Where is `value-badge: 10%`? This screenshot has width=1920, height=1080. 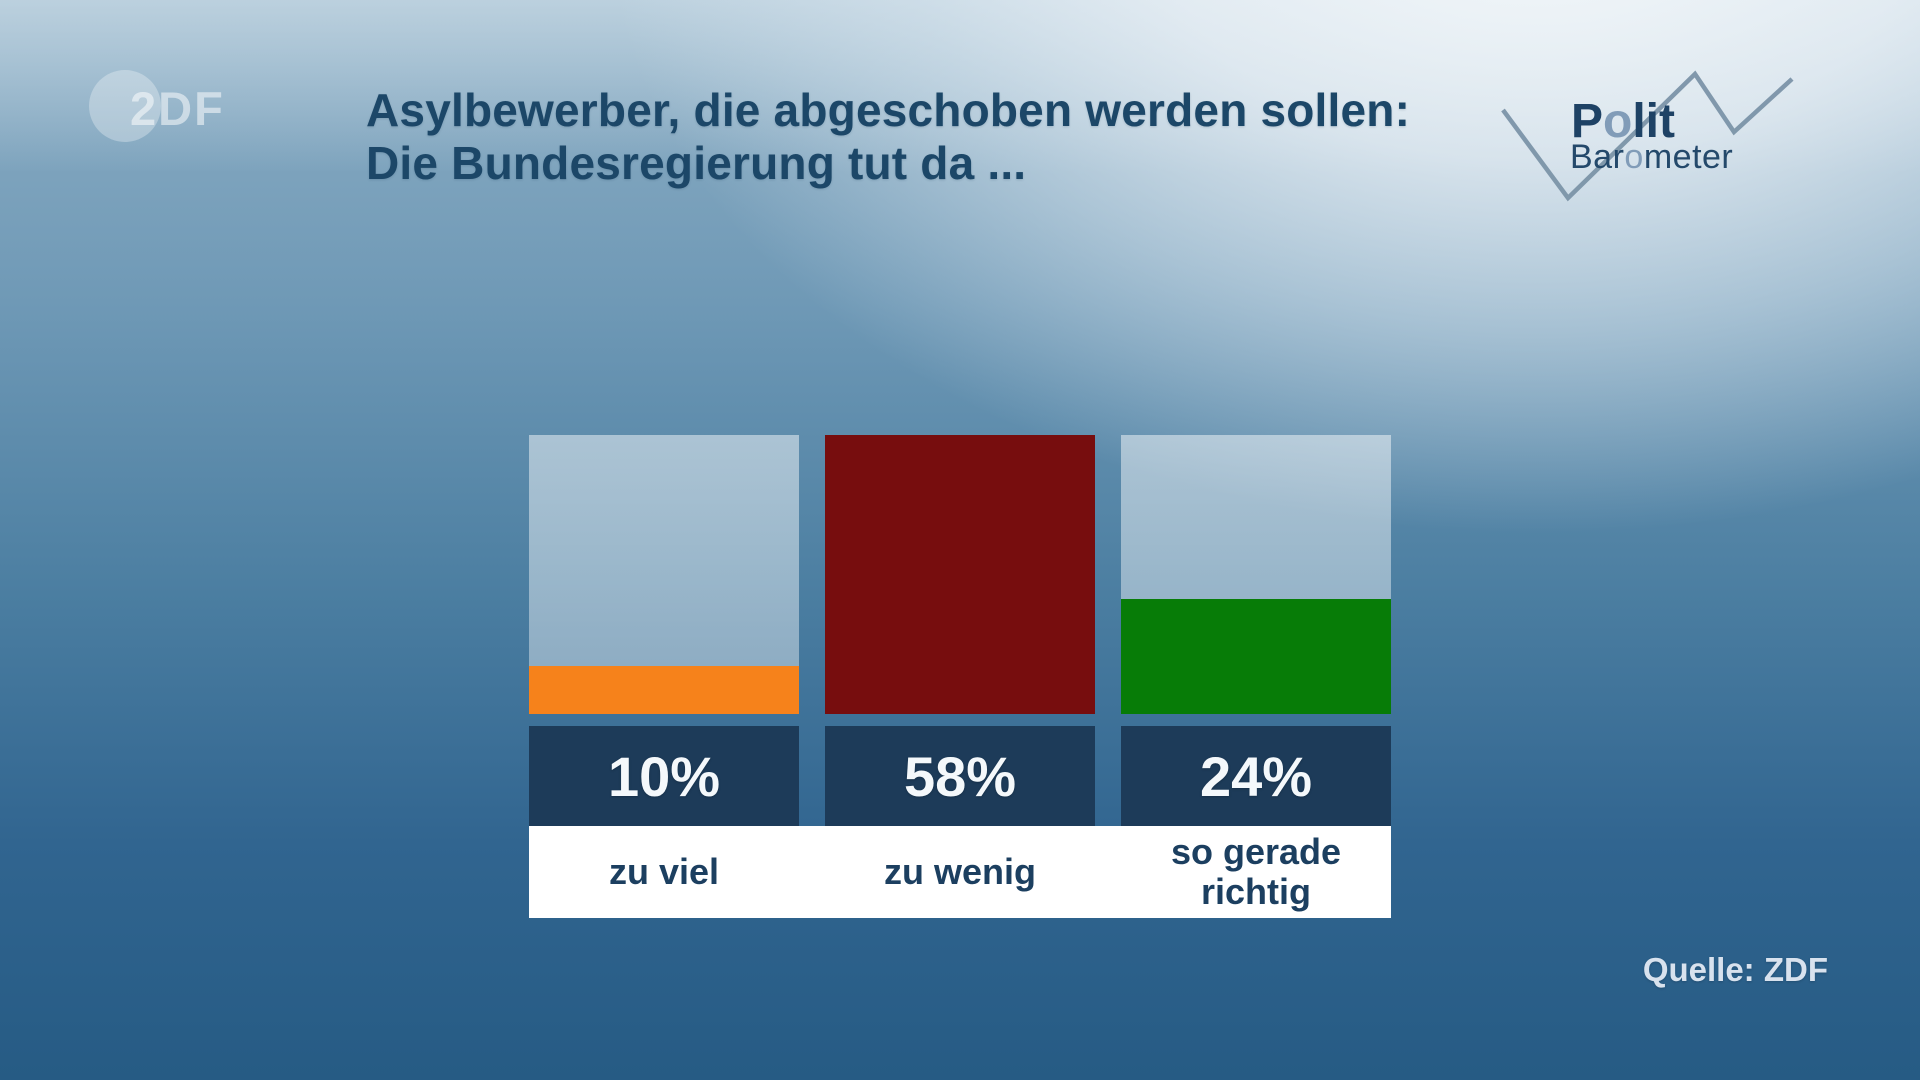
value-badge: 10% is located at coordinates (664, 776).